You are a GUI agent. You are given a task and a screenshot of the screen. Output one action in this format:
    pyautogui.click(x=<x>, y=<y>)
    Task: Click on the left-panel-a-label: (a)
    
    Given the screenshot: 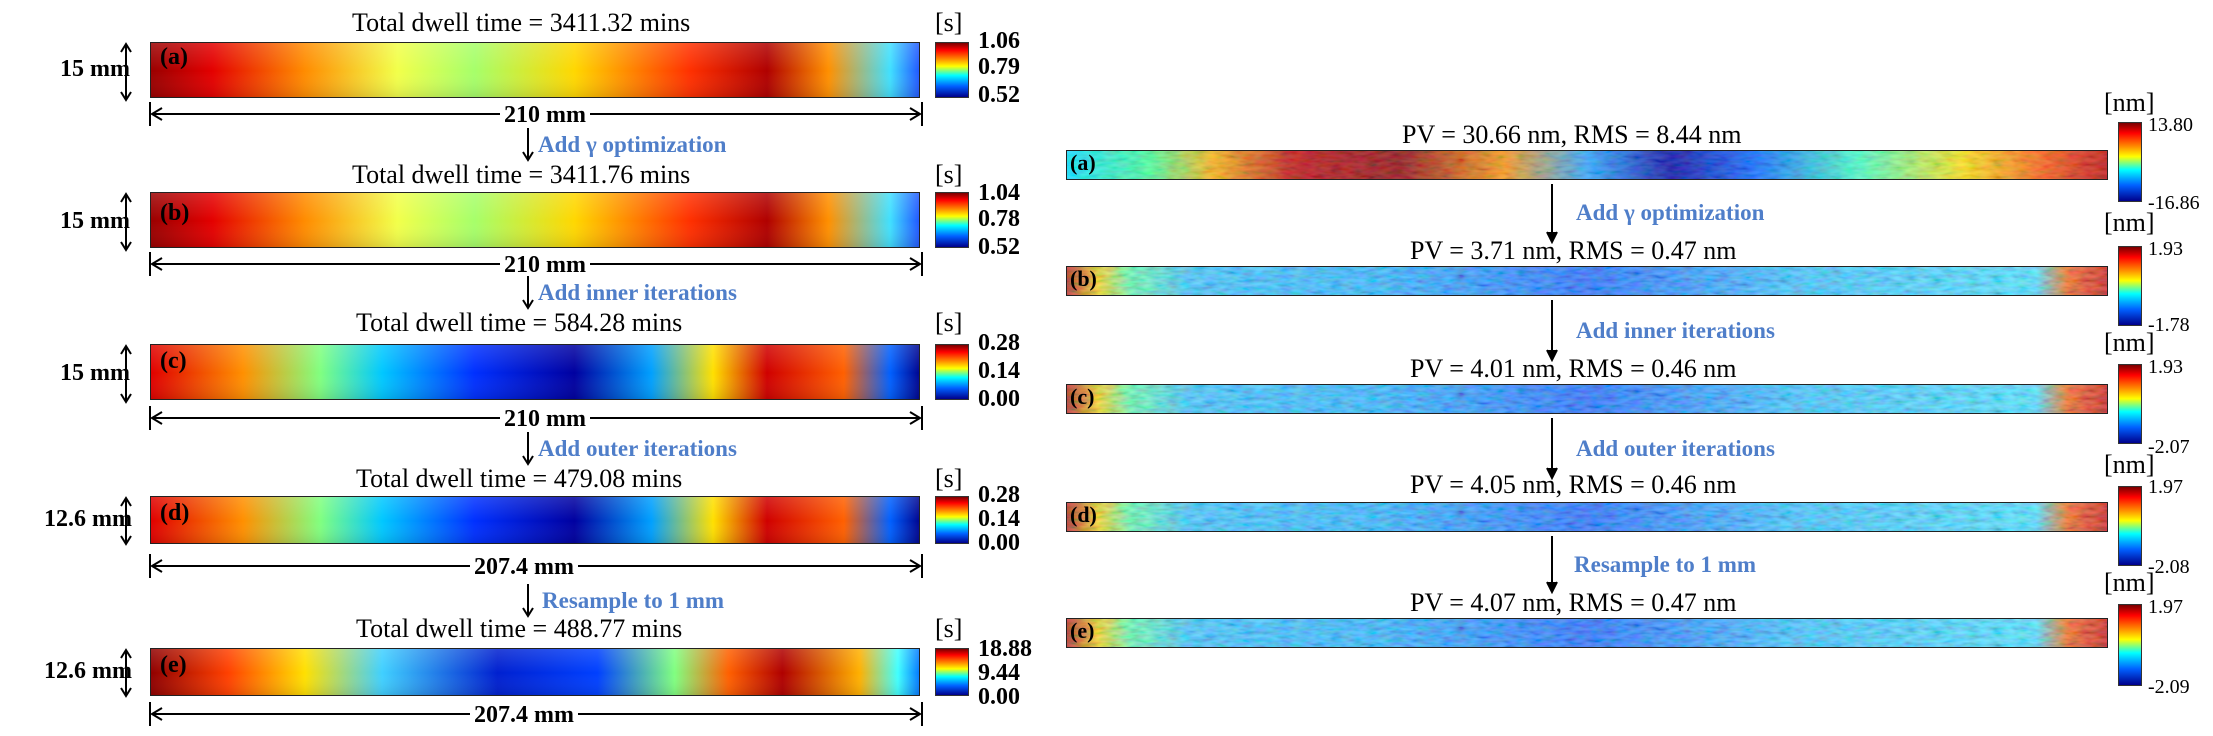 What is the action you would take?
    pyautogui.click(x=174, y=57)
    